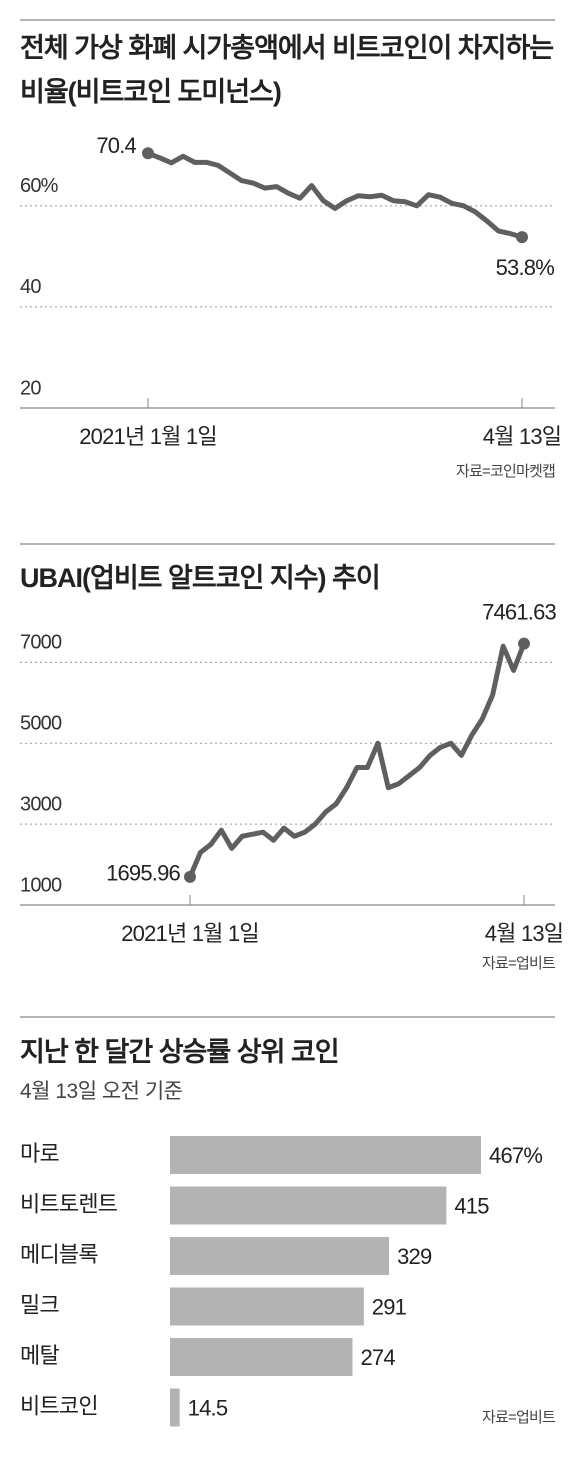 This screenshot has height=1457, width=580. Describe the element at coordinates (200, 578) in the screenshot. I see `chart-title: UBAI(업비트 알트코인 지수) 추이` at that location.